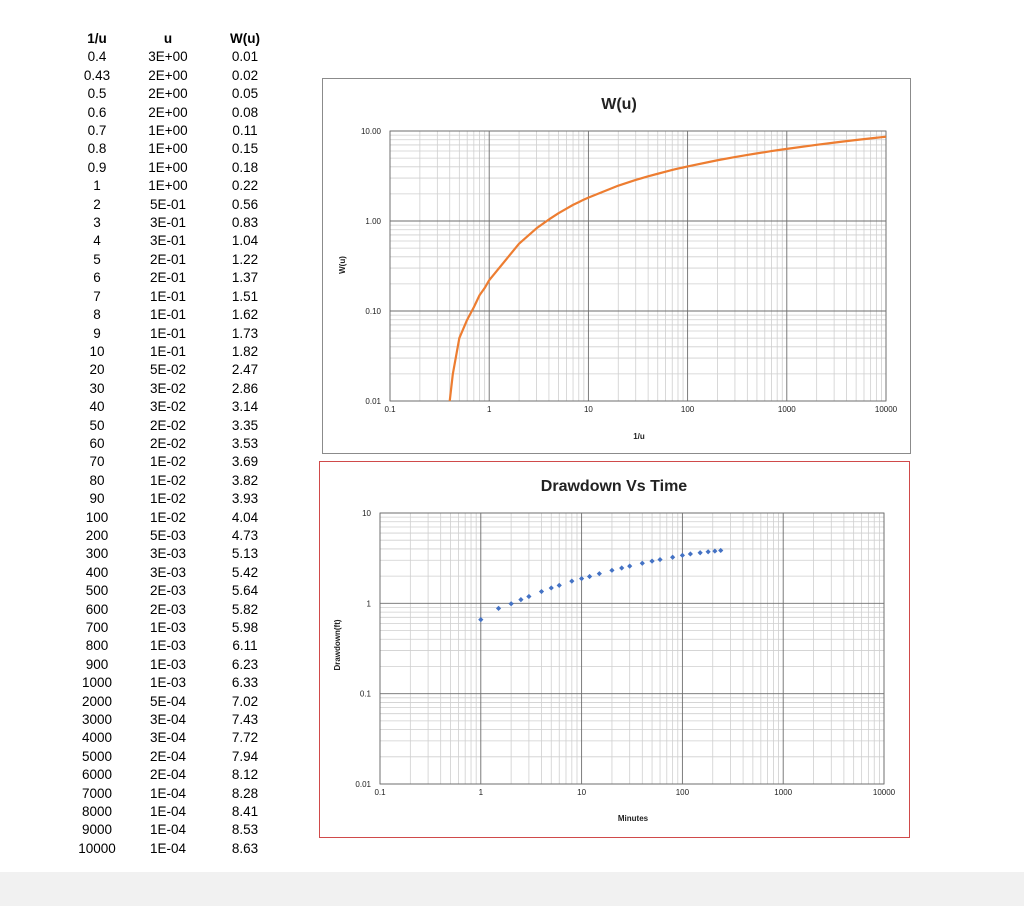 Image resolution: width=1024 pixels, height=906 pixels. I want to click on table-cell: 8.53, so click(245, 830).